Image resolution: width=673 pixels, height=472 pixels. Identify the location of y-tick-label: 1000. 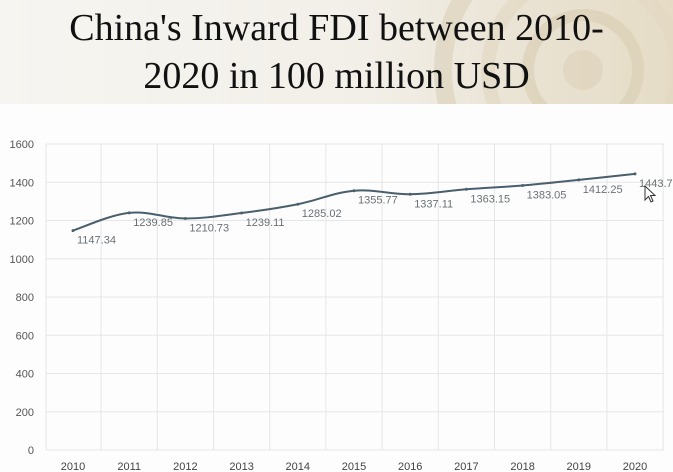
(22, 260).